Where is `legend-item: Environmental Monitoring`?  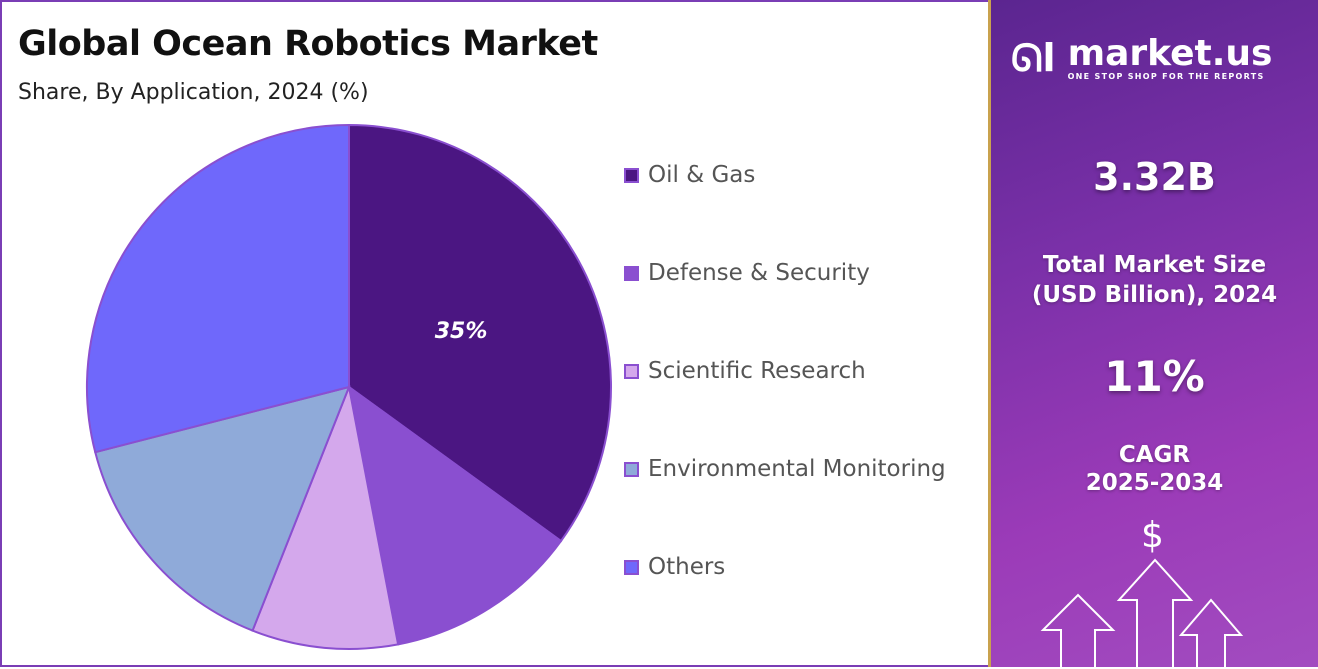
legend-item: Environmental Monitoring is located at coordinates (785, 469).